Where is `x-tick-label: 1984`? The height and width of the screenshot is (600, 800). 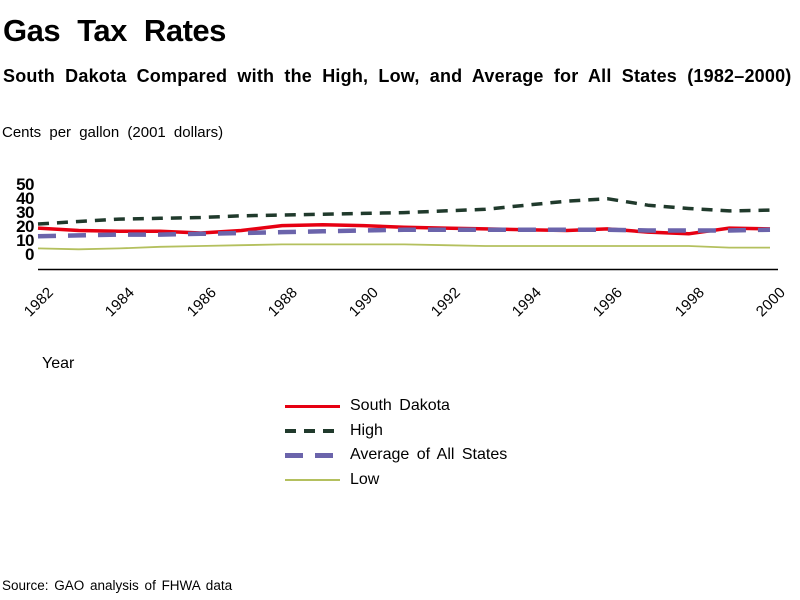
x-tick-label: 1984 is located at coordinates (120, 302).